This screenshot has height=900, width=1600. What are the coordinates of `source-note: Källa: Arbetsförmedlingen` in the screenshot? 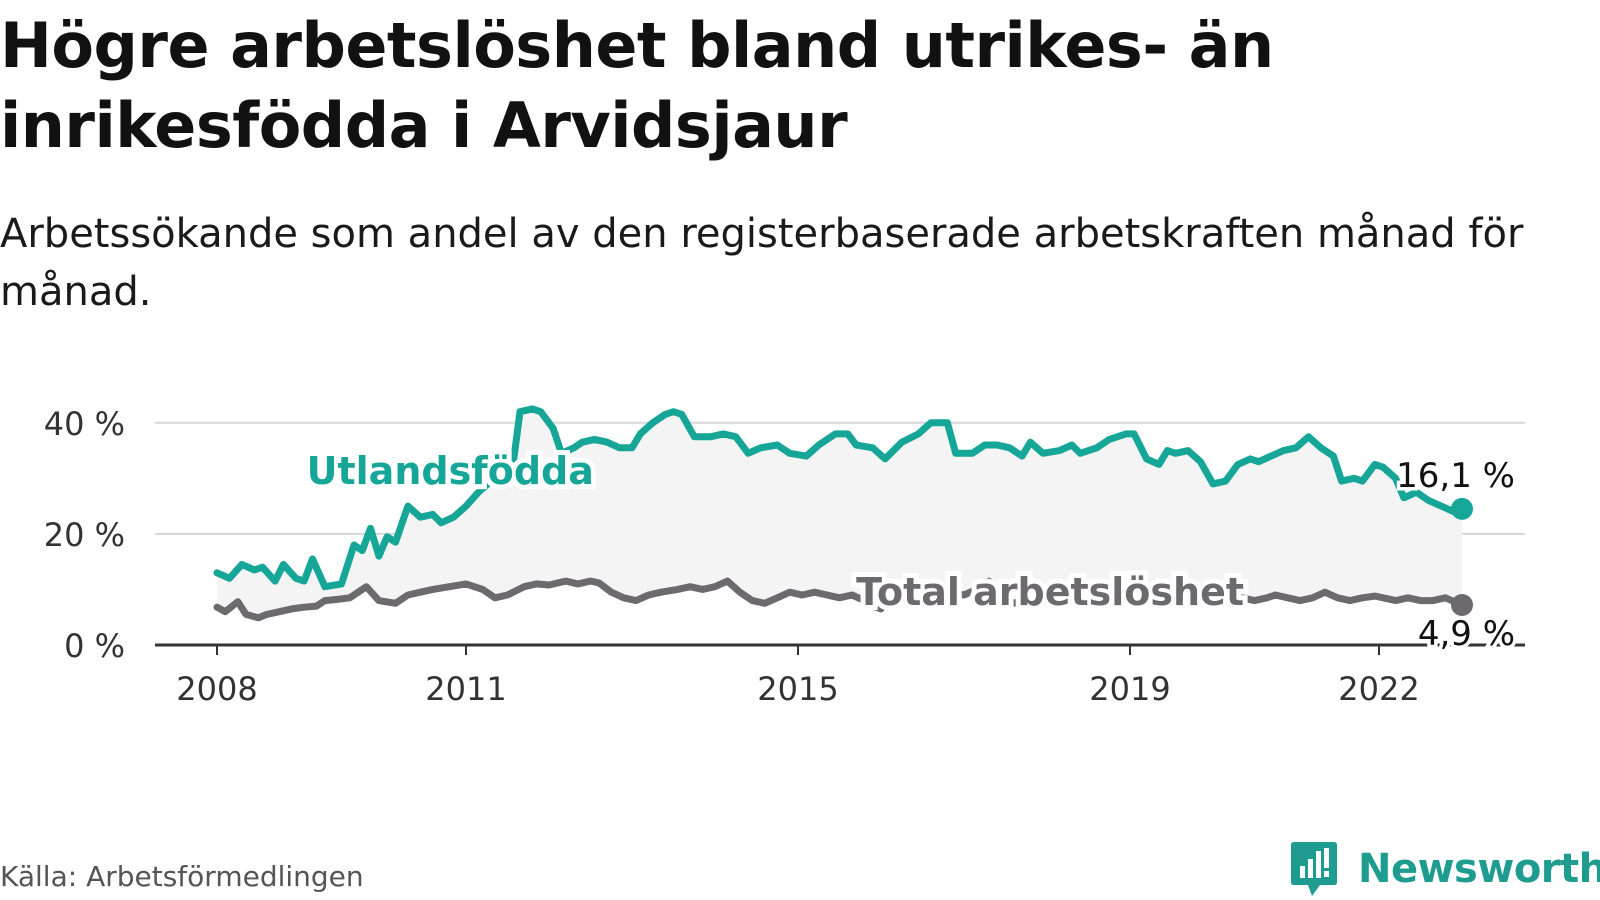 It's located at (182, 876).